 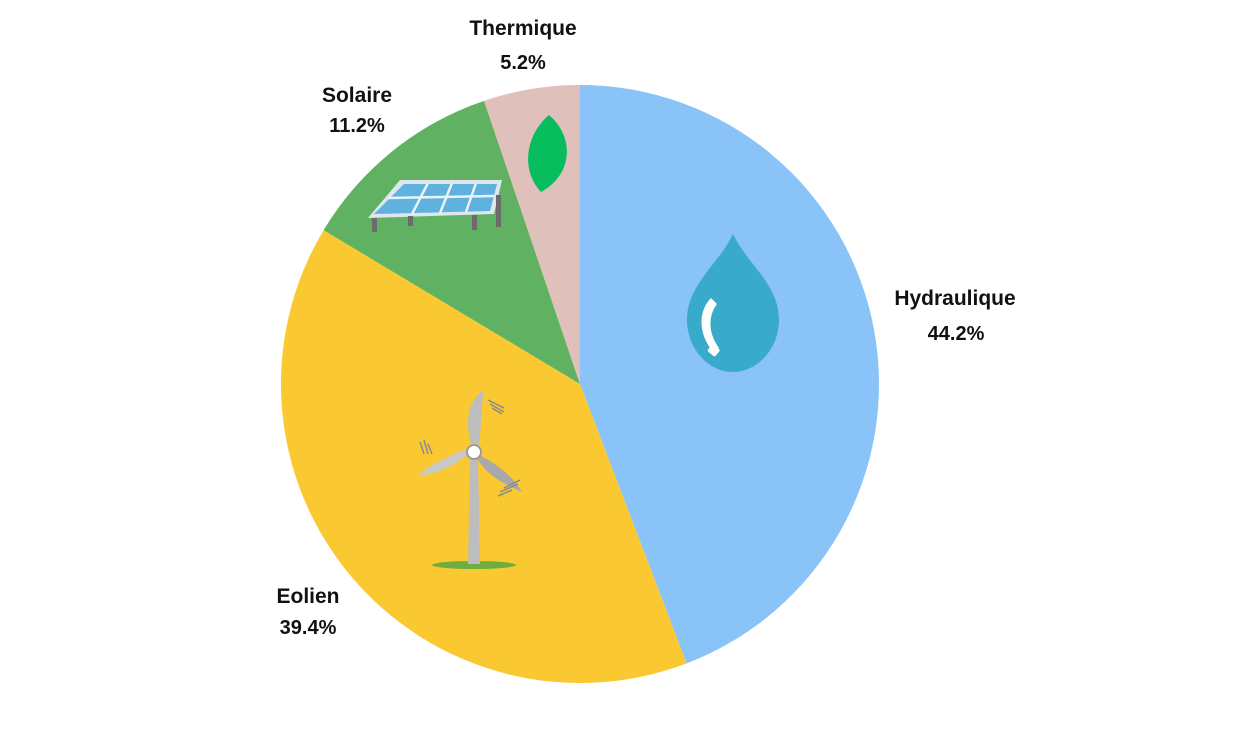 I want to click on wind-turbine-icon, so click(x=470, y=479).